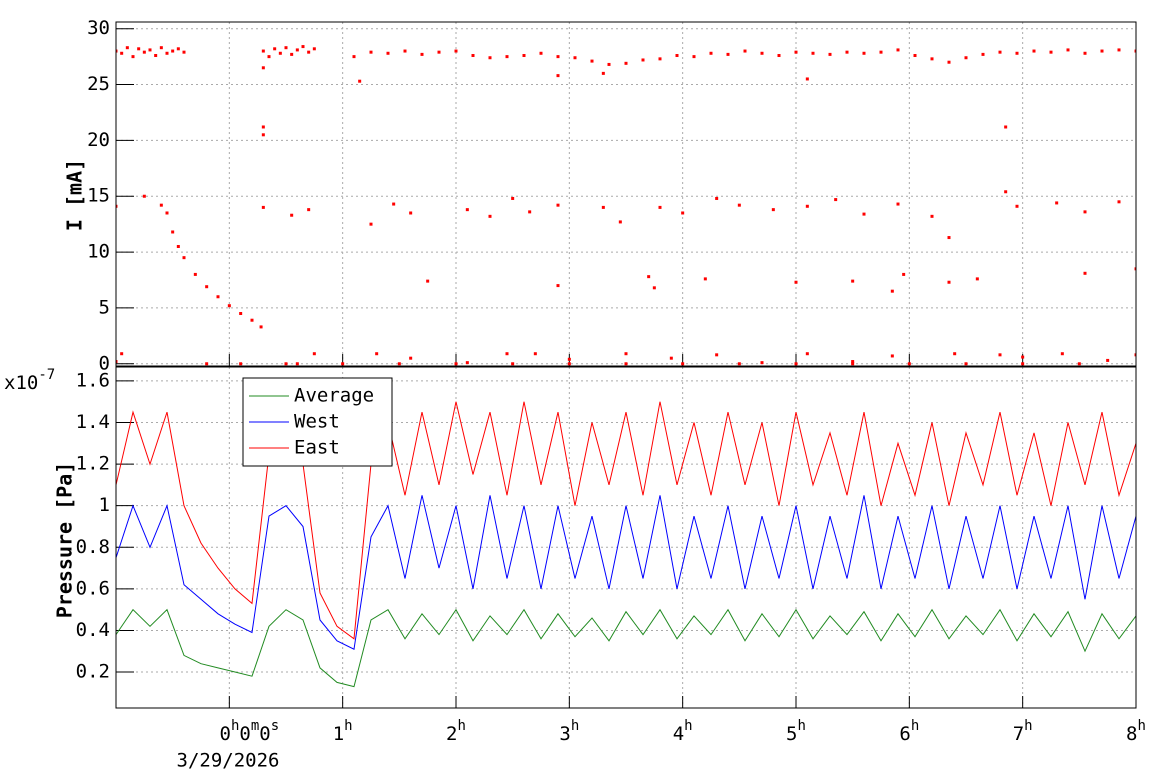 The image size is (1158, 782). What do you see at coordinates (456, 731) in the screenshot?
I see `x-tick-label: 2h` at bounding box center [456, 731].